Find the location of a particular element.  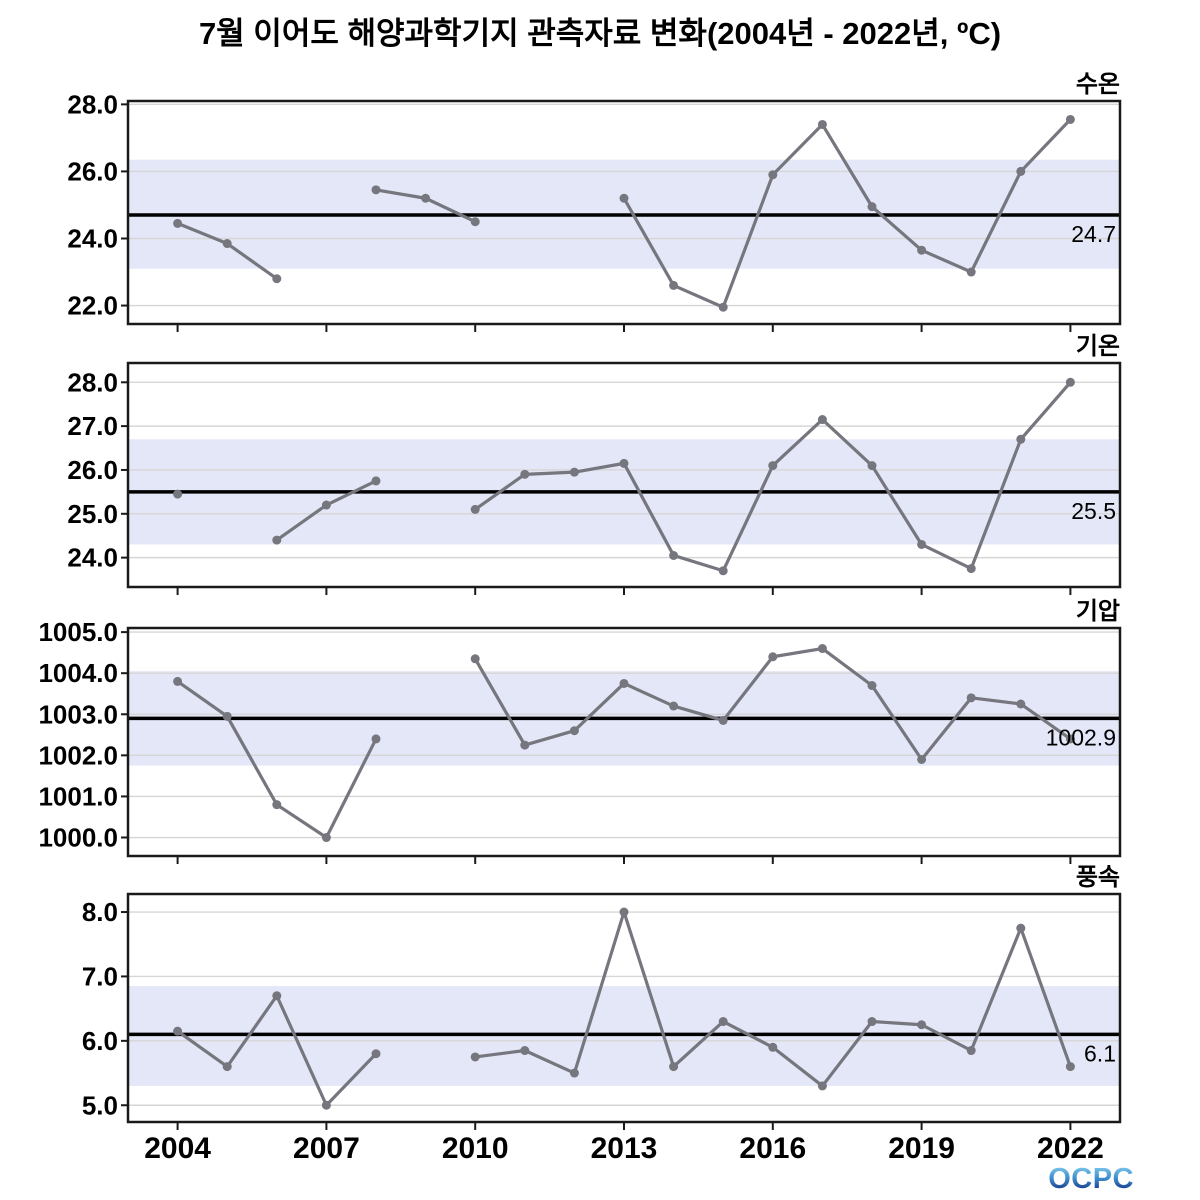

figure-title: 7월 이어도 해양과학기지 관측자료 변화(2004년 - 2022년, ºC) is located at coordinates (600, 33).